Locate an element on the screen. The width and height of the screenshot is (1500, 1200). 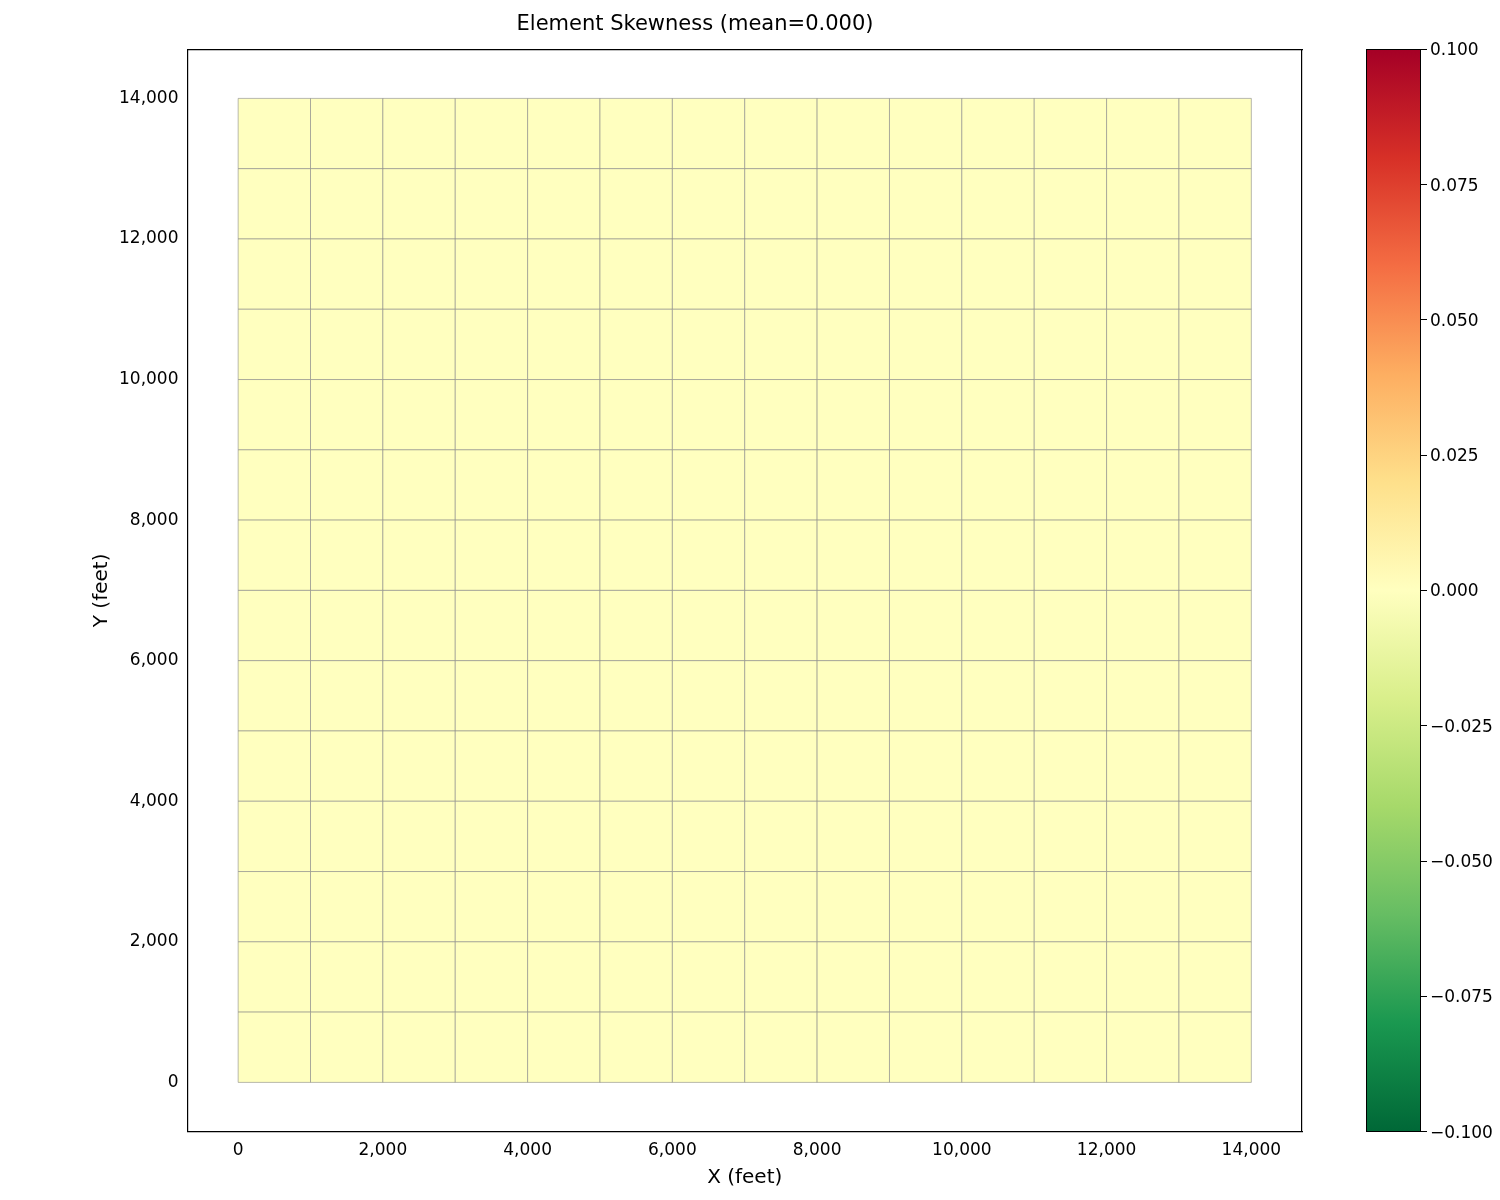
y-tick-label: 12,000 is located at coordinates (149, 237).